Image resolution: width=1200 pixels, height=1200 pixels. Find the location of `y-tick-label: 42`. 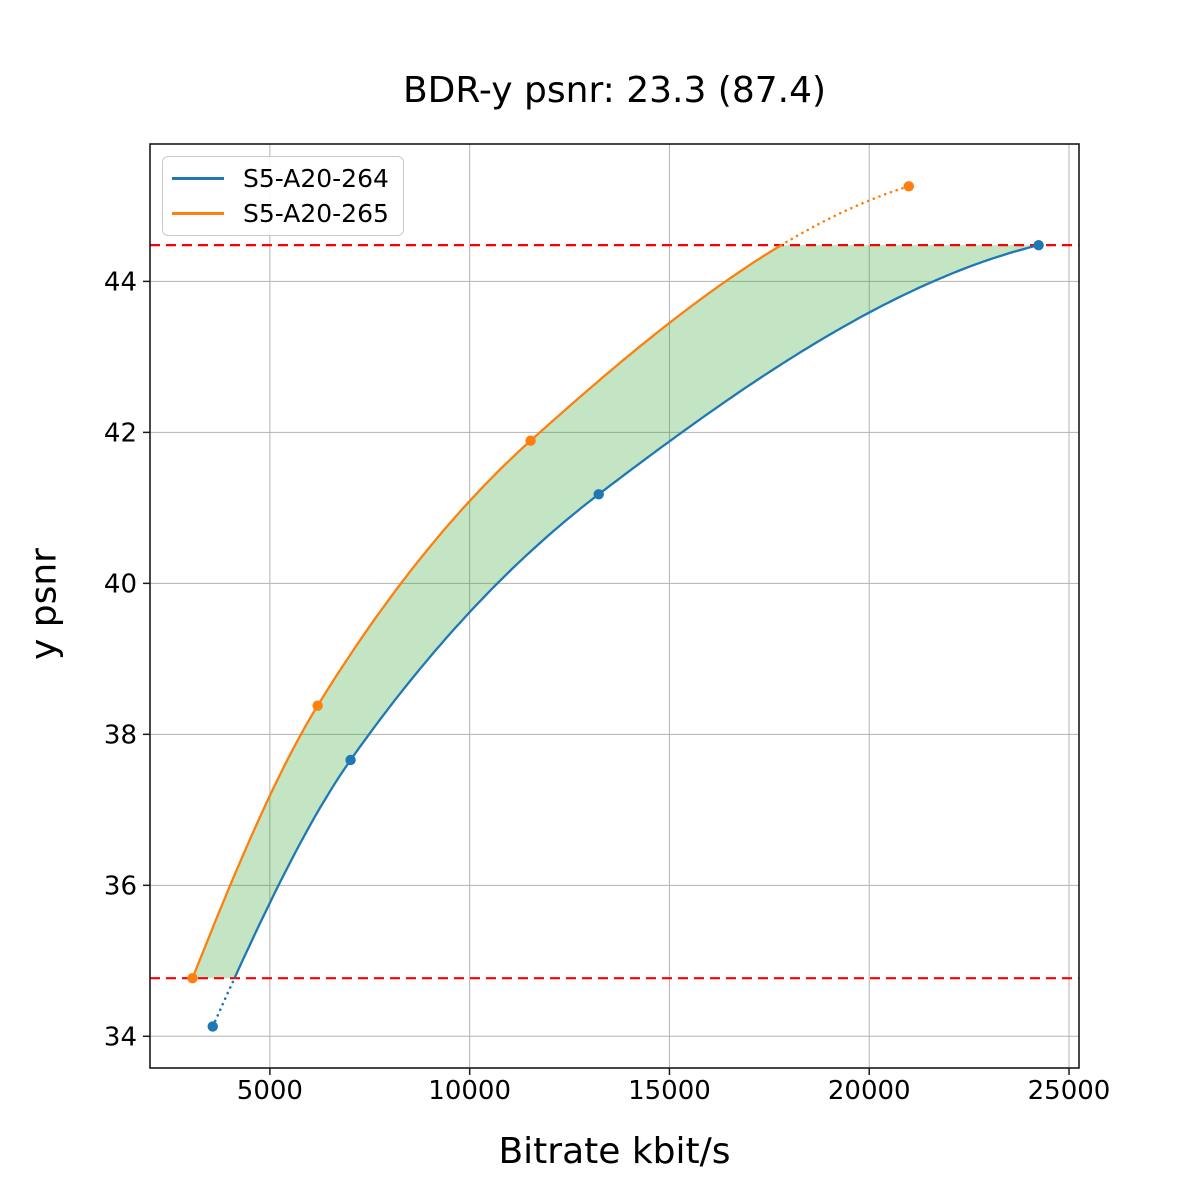

y-tick-label: 42 is located at coordinates (120, 433).